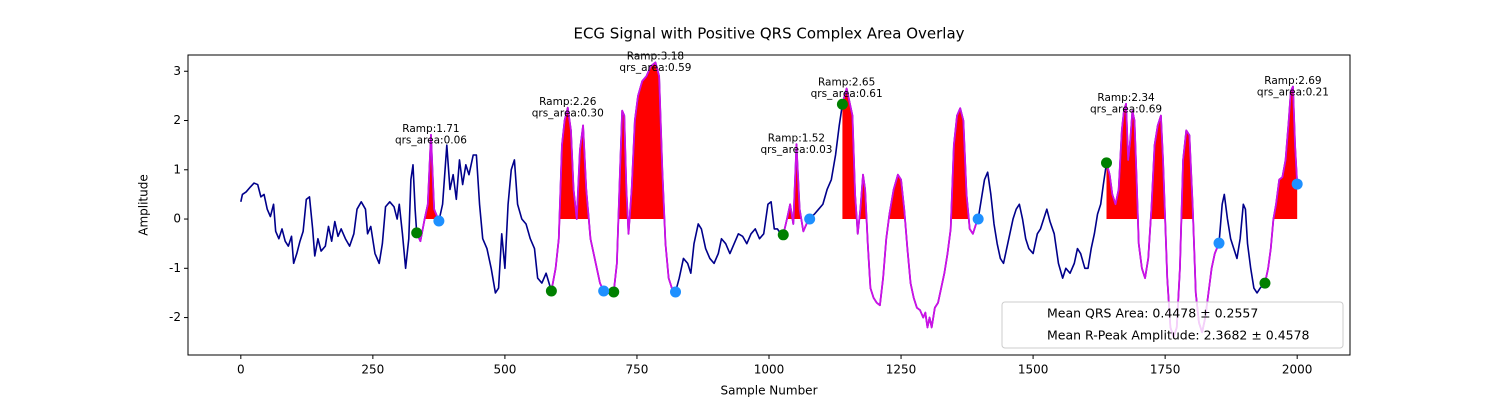 The height and width of the screenshot is (400, 1500). What do you see at coordinates (768, 391) in the screenshot?
I see `x-axis-label: Sample Number` at bounding box center [768, 391].